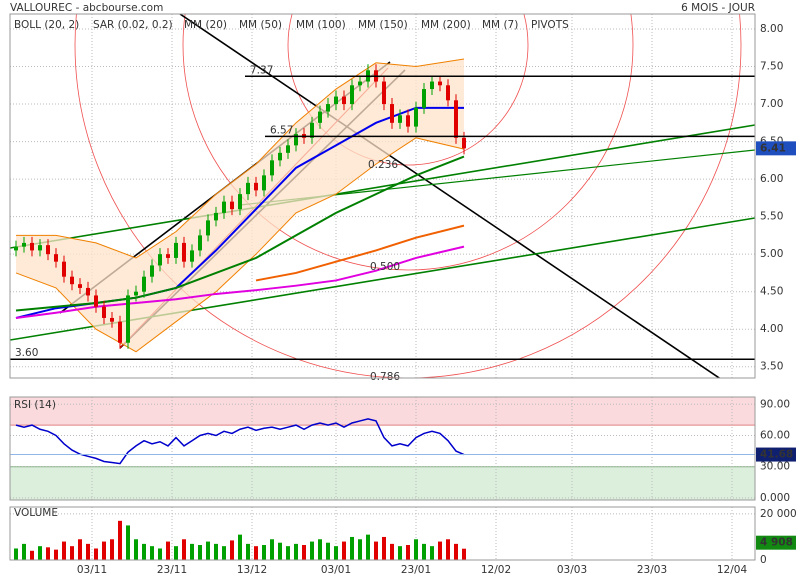 This screenshot has height=580, width=800. I want to click on last-rsi-box, so click(776, 454).